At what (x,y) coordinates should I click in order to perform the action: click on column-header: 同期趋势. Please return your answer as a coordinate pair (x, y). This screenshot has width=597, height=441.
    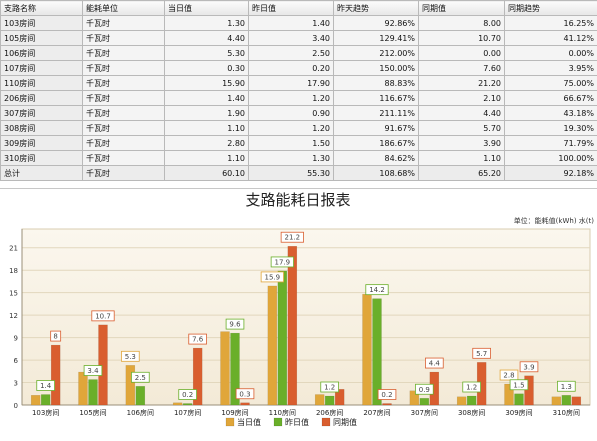
    Looking at the image, I should click on (551, 8).